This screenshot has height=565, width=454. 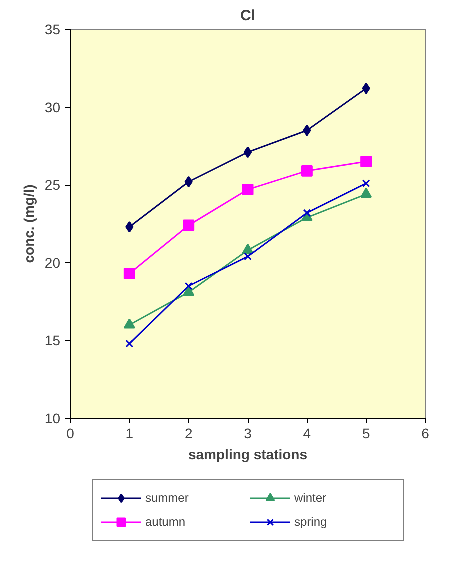 I want to click on y-tick-label: 25, so click(x=52, y=185).